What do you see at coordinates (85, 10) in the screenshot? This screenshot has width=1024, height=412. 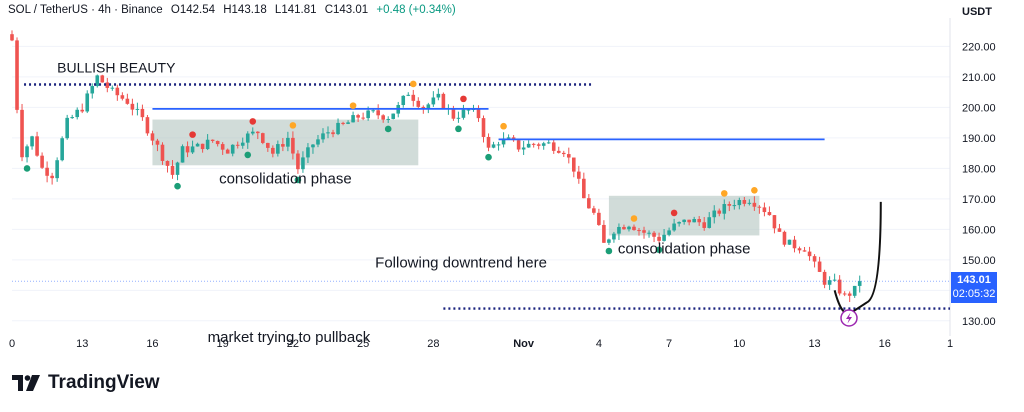 I see `symbol-label: SOL / TetherUS · 4h · Binance` at bounding box center [85, 10].